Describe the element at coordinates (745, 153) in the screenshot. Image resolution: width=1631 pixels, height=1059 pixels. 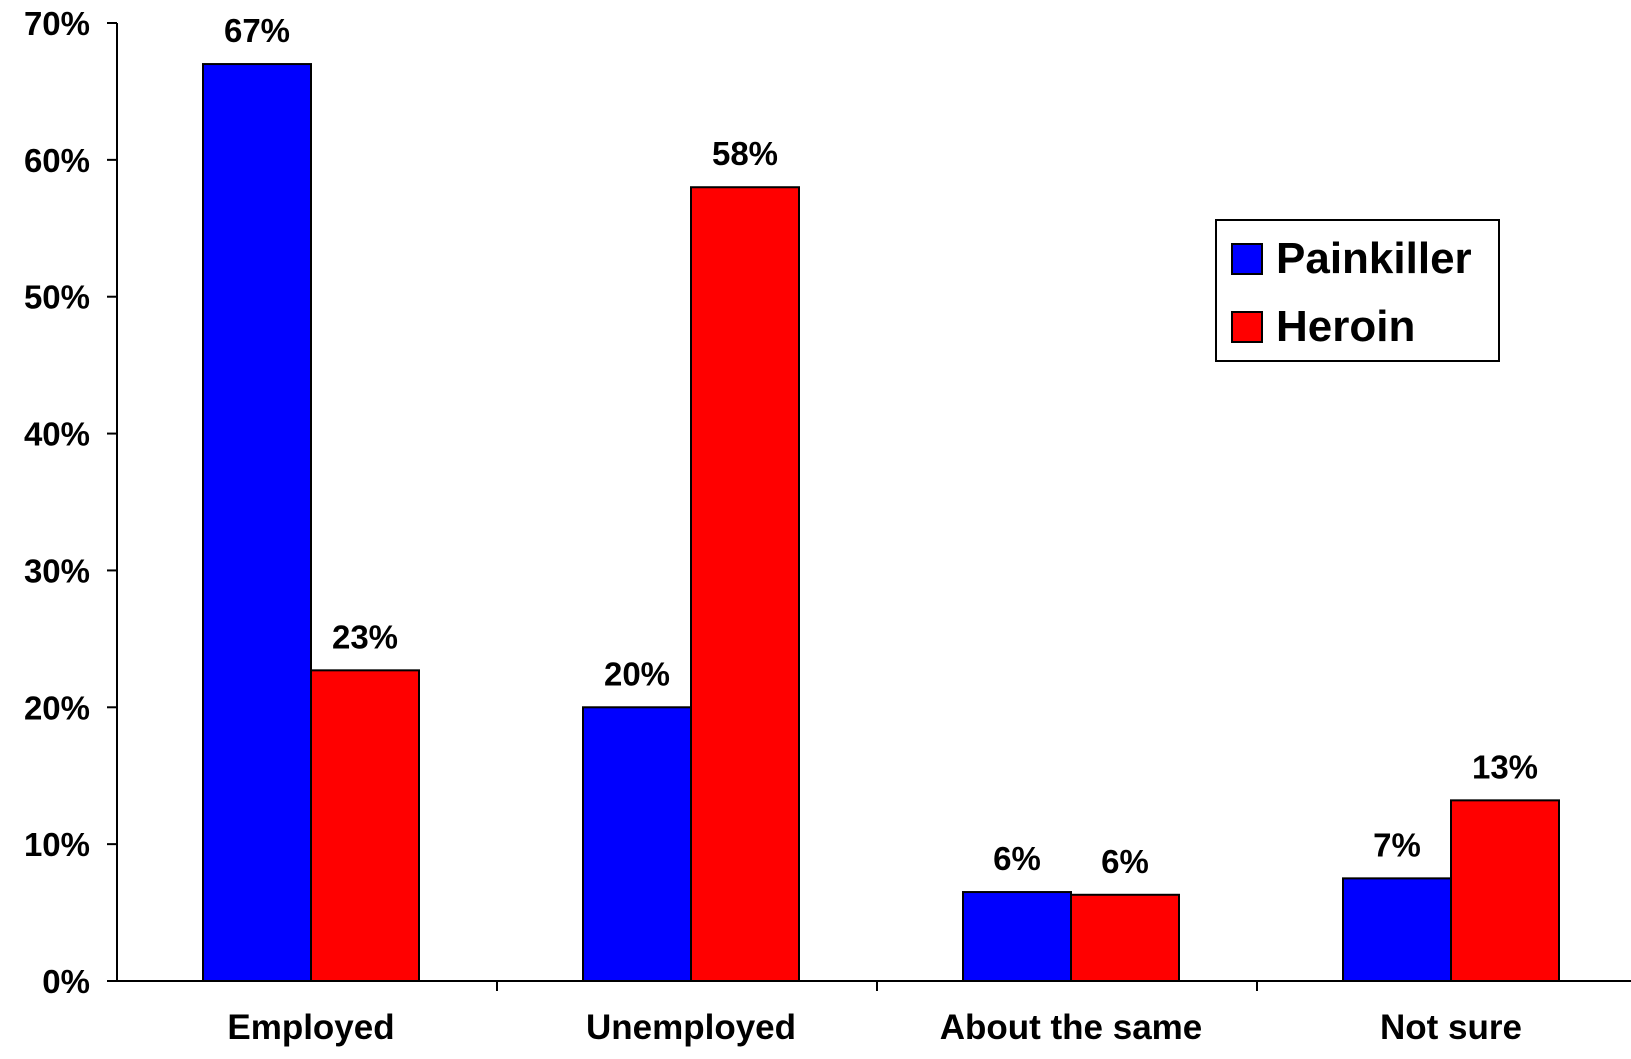
I see `data-label: 58%` at that location.